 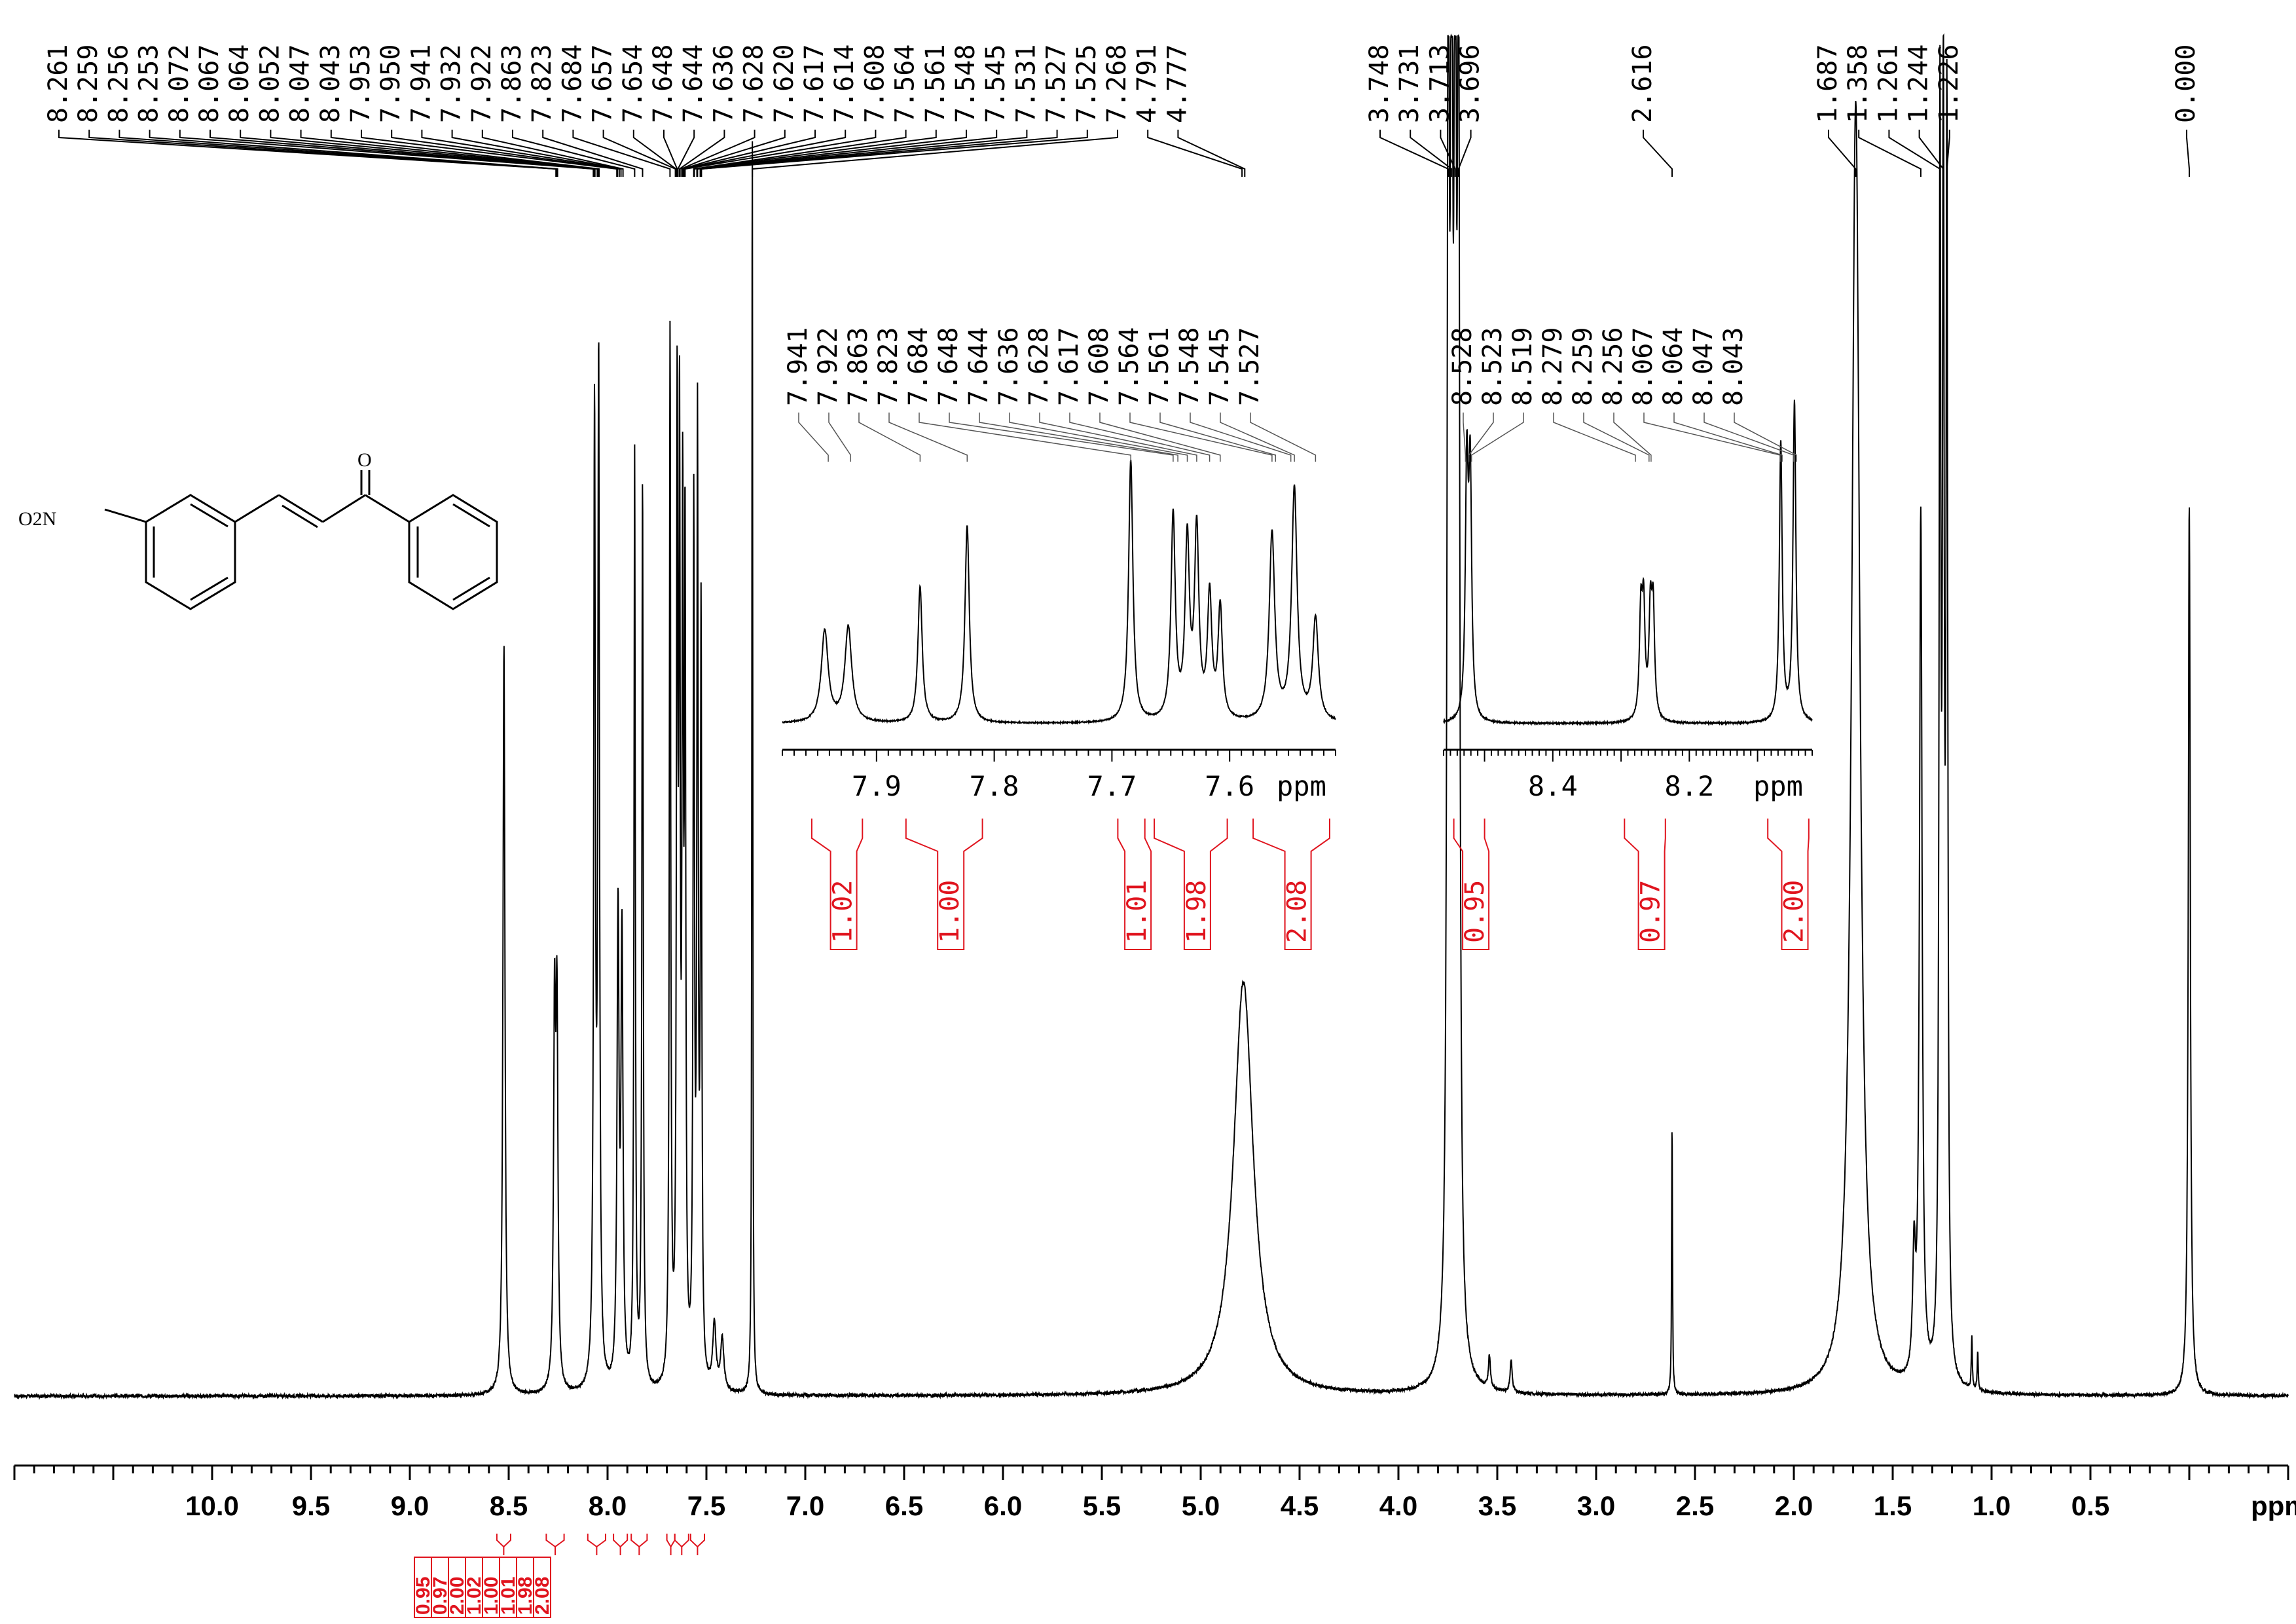 I want to click on inset-peak-label: 8.043, so click(x=1734, y=366).